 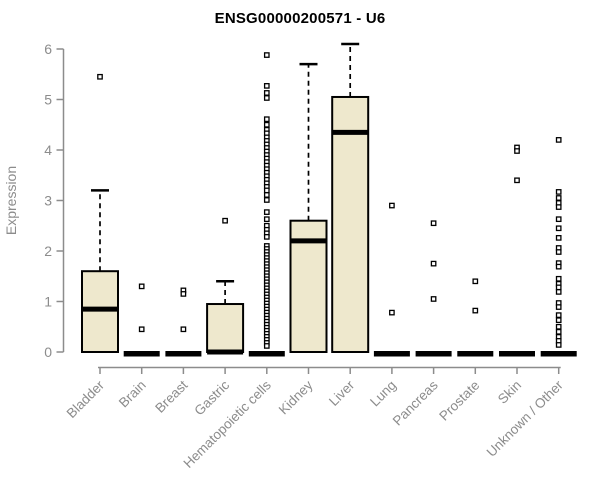 What do you see at coordinates (517, 354) in the screenshot?
I see `box-flat-skin` at bounding box center [517, 354].